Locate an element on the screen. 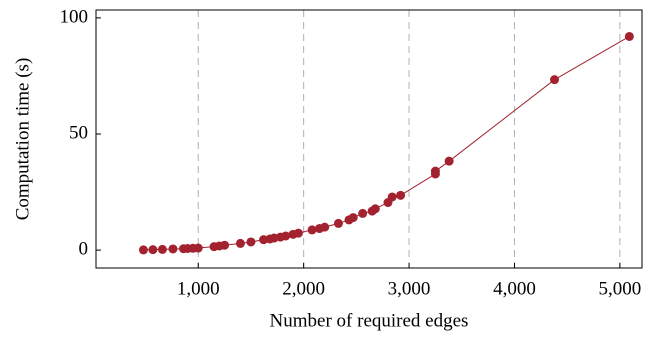 The width and height of the screenshot is (660, 337). y-tick-label: 100 is located at coordinates (74, 16).